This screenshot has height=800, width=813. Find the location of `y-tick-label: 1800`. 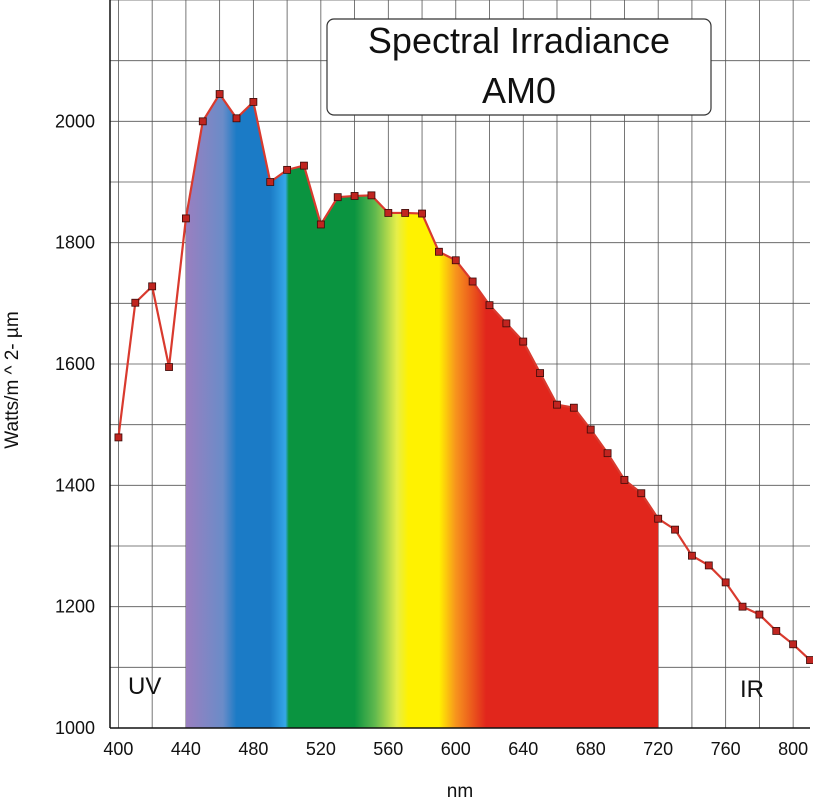

y-tick-label: 1800 is located at coordinates (75, 243).